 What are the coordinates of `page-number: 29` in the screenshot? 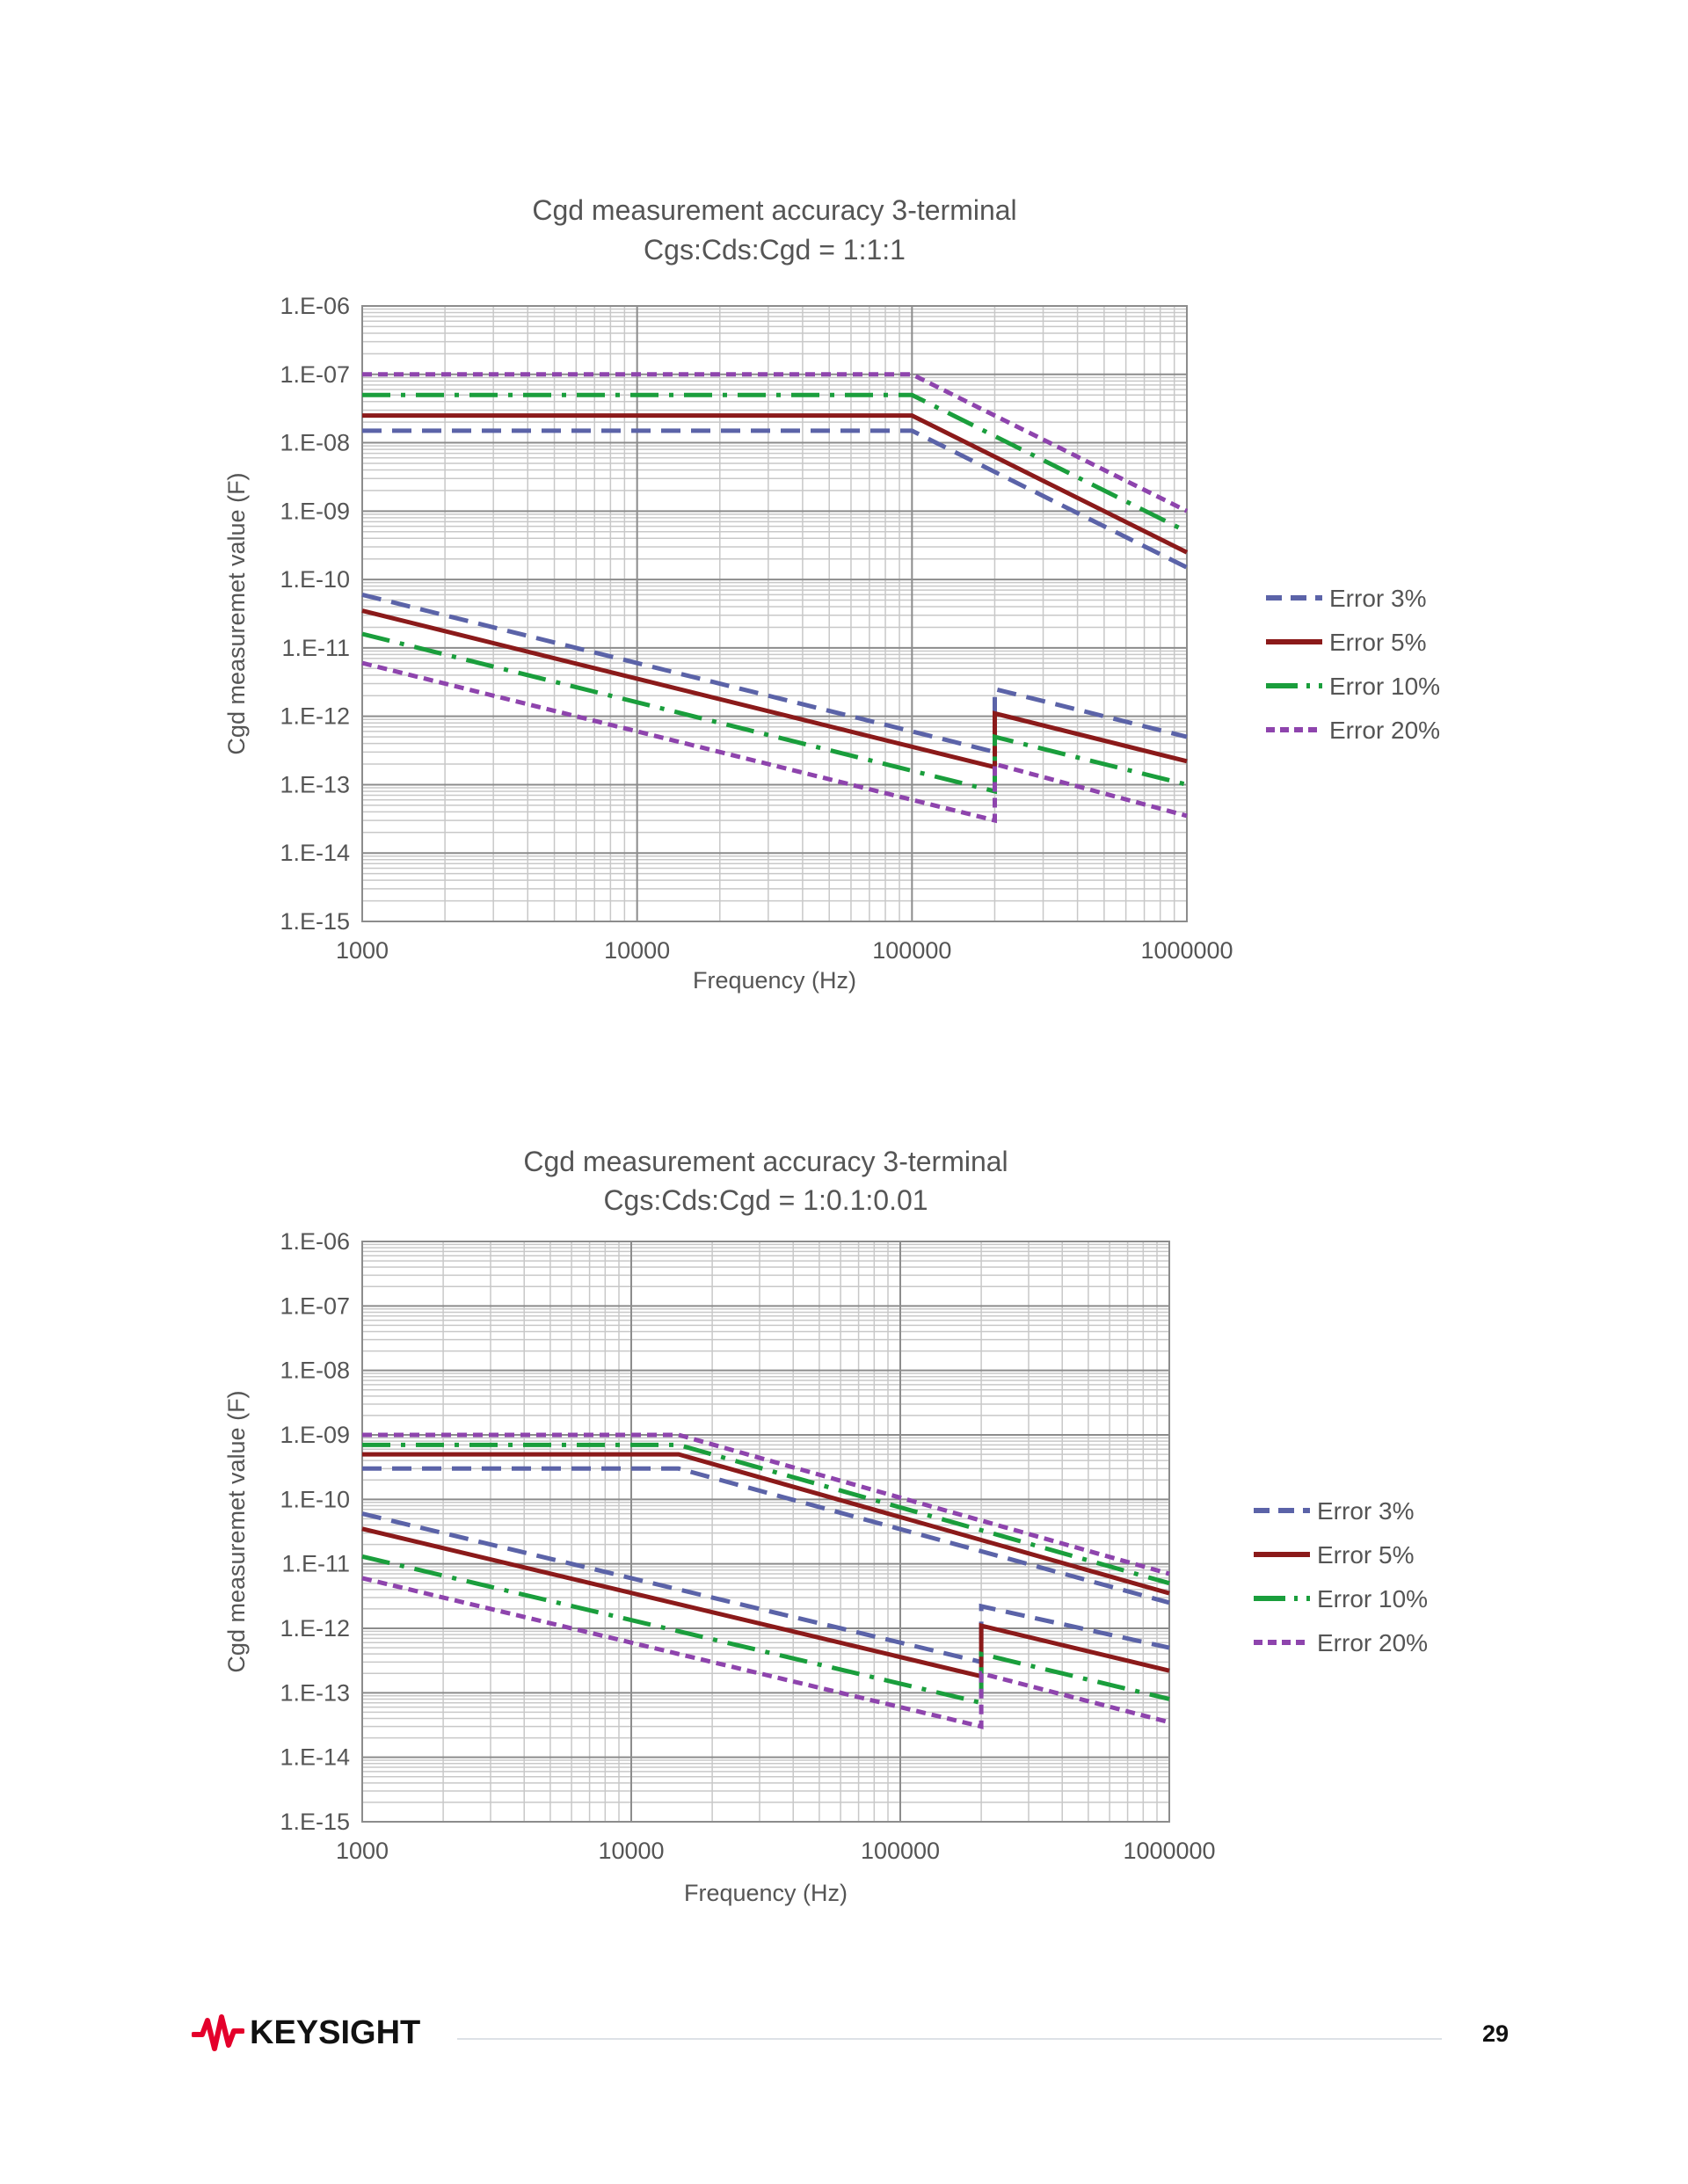 It's located at (1496, 2033).